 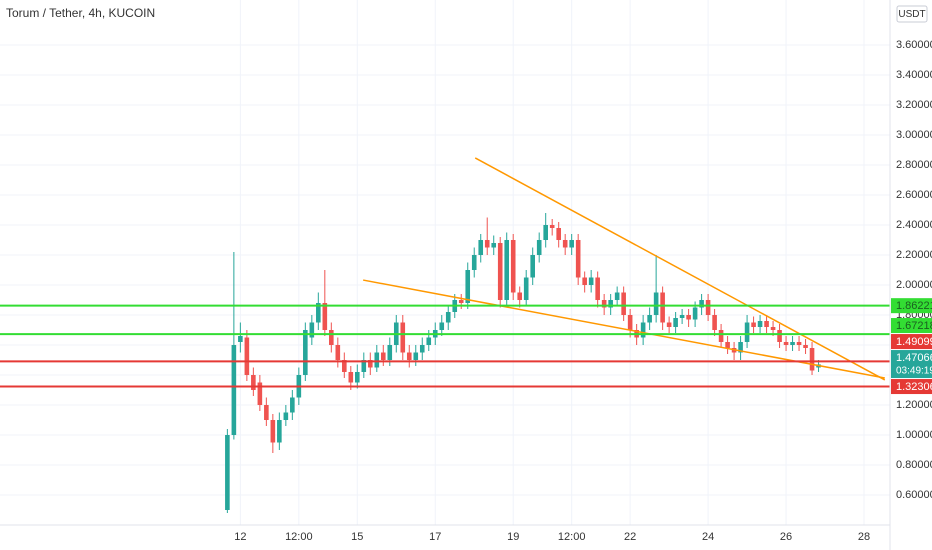 I want to click on x-tick-label: 22, so click(x=630, y=537).